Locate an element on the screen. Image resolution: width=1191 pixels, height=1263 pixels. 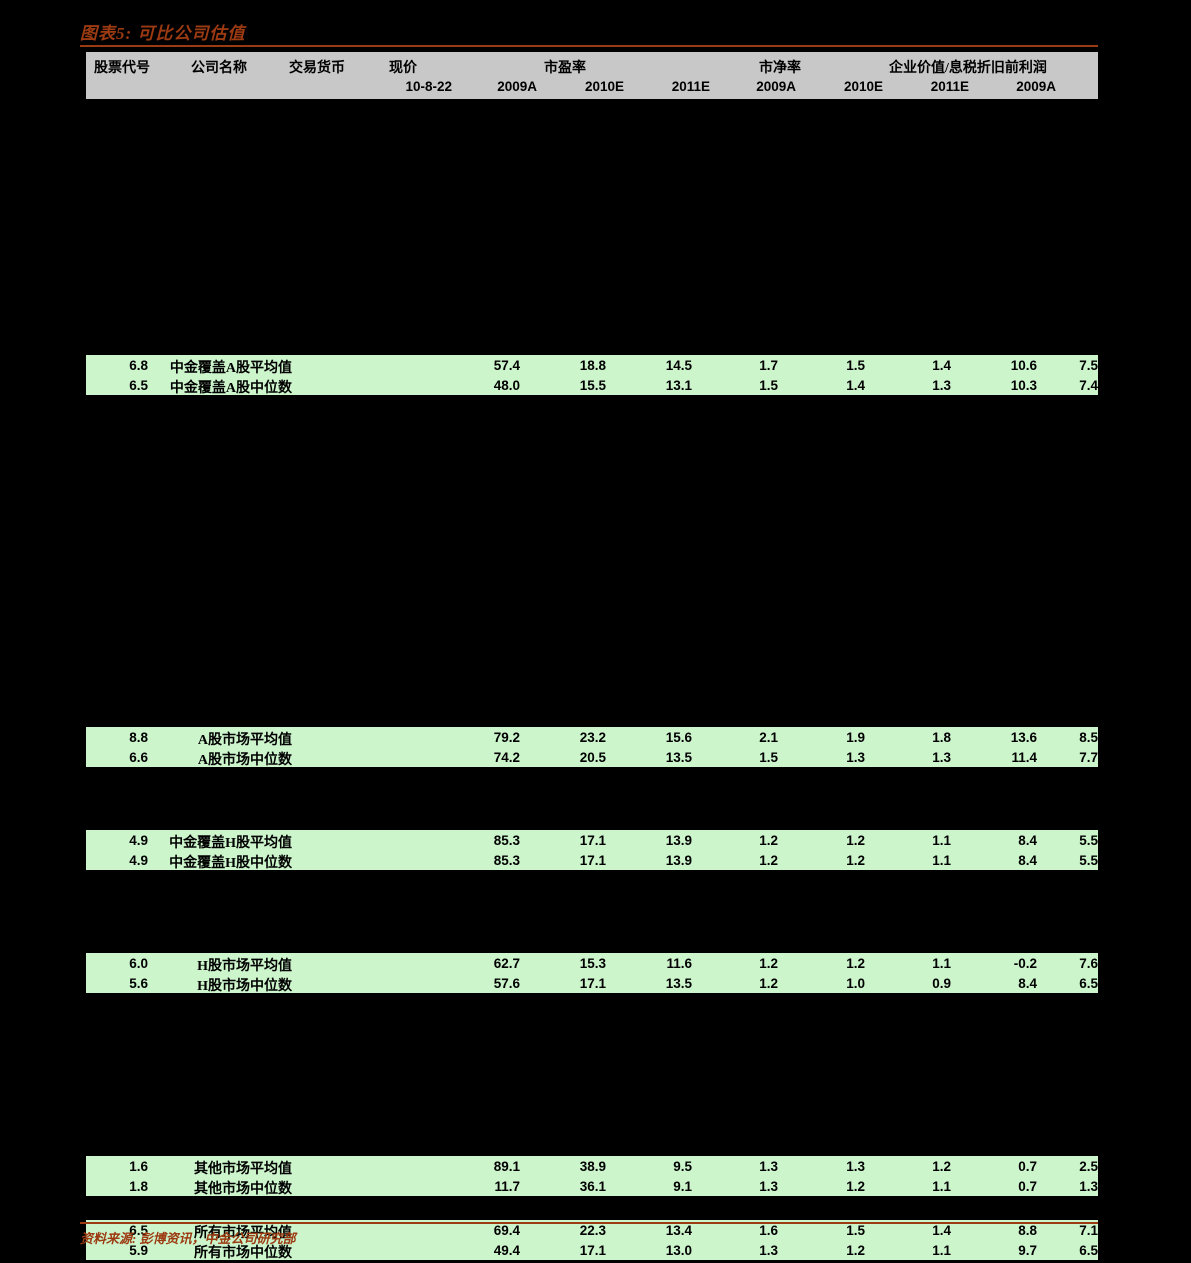
table-cell-value: 89.1 is located at coordinates (489, 1166).